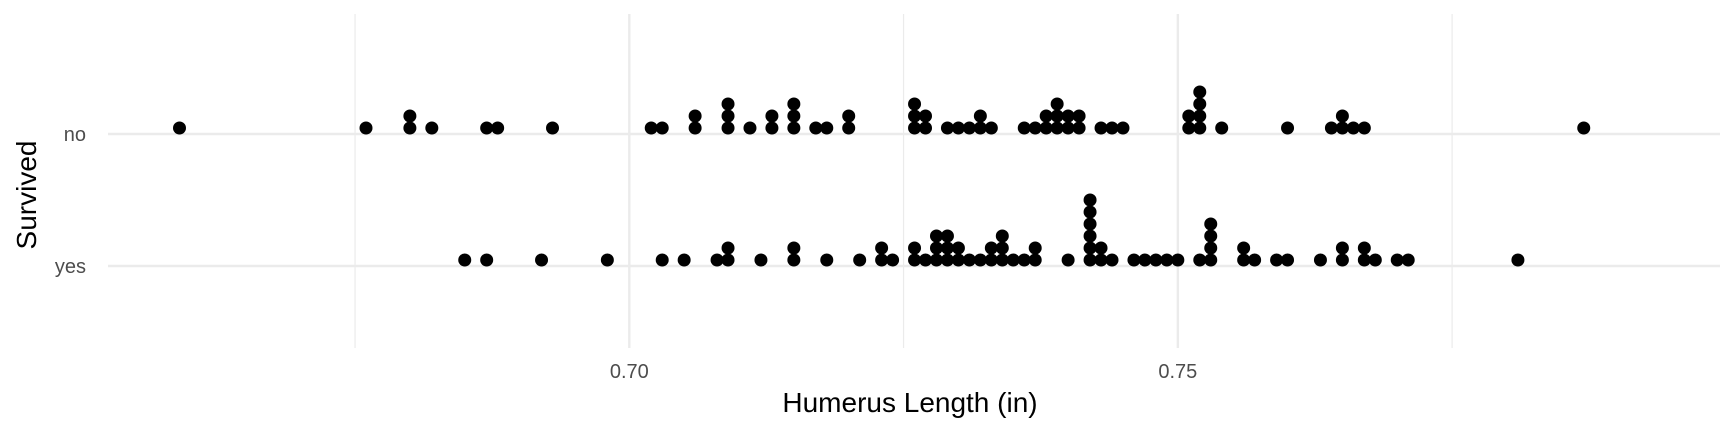 The width and height of the screenshot is (1728, 432). What do you see at coordinates (1177, 372) in the screenshot?
I see `x-tick-label: 0.75` at bounding box center [1177, 372].